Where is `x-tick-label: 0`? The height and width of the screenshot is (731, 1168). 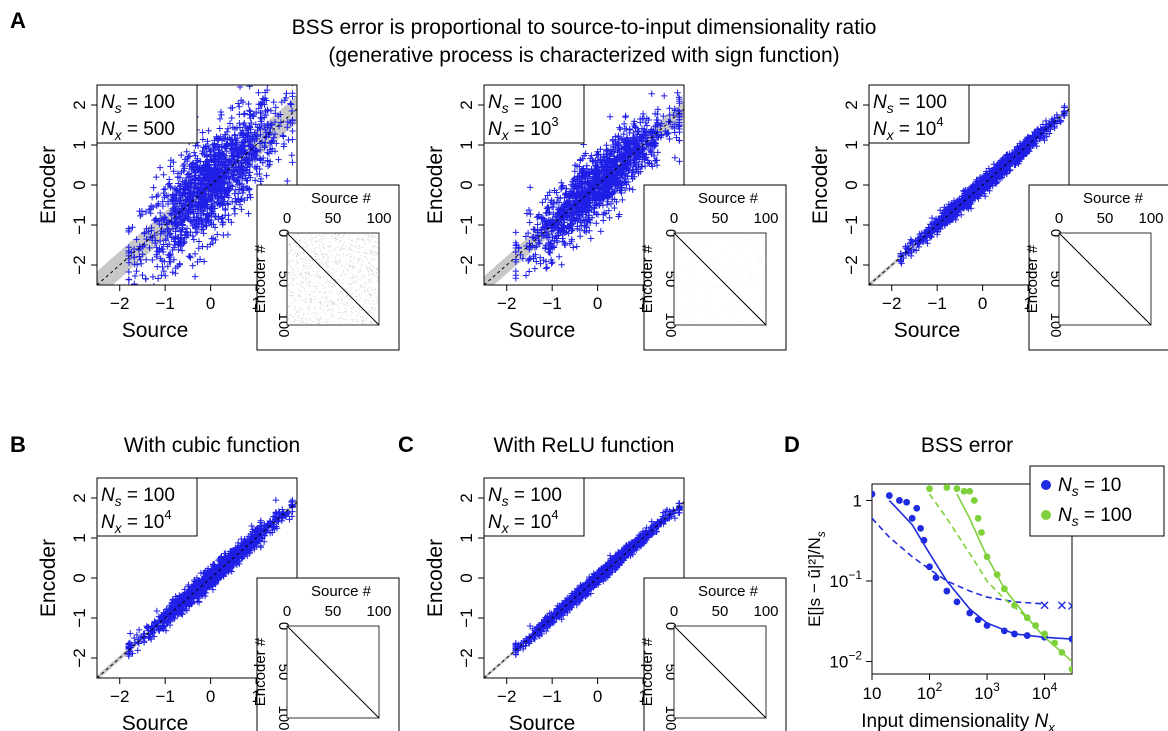 x-tick-label: 0 is located at coordinates (597, 303).